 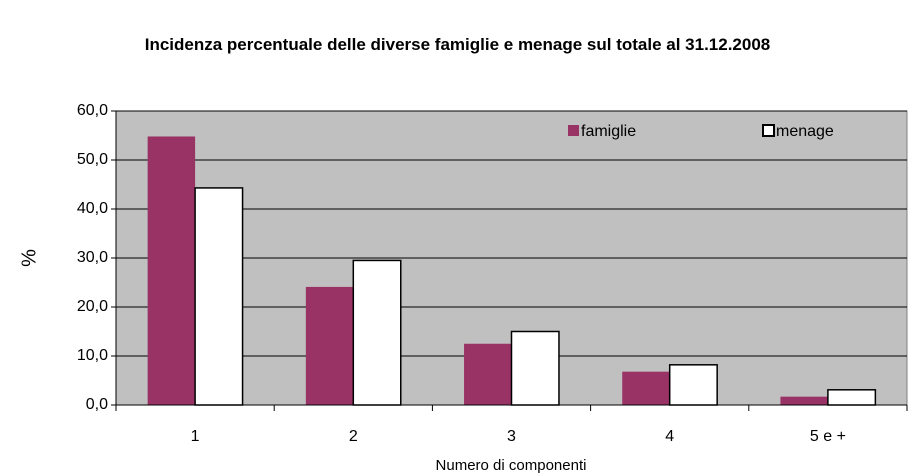 I want to click on y-tick-label: 10,0, so click(x=92, y=355).